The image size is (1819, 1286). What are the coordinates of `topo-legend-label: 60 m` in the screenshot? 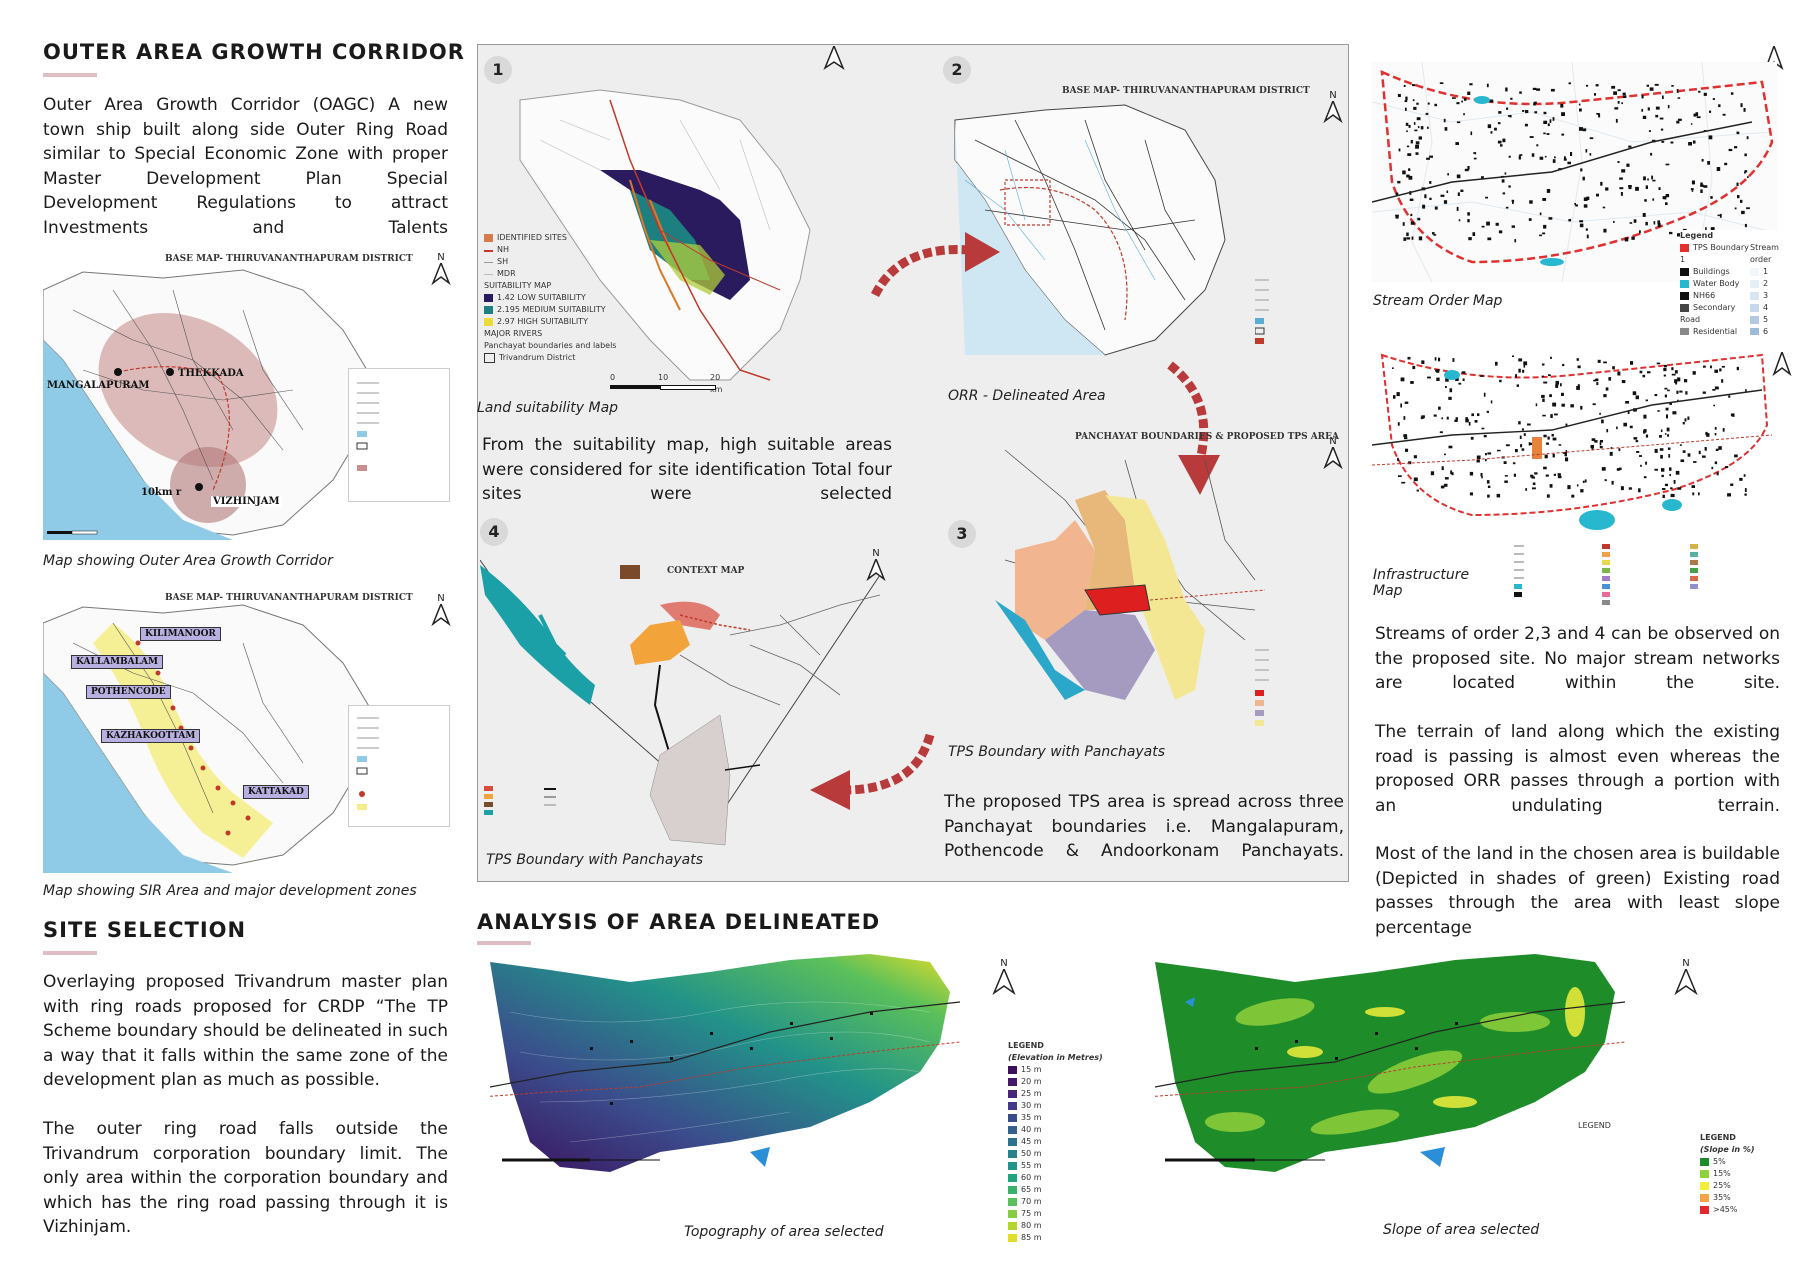 It's located at (1031, 1177).